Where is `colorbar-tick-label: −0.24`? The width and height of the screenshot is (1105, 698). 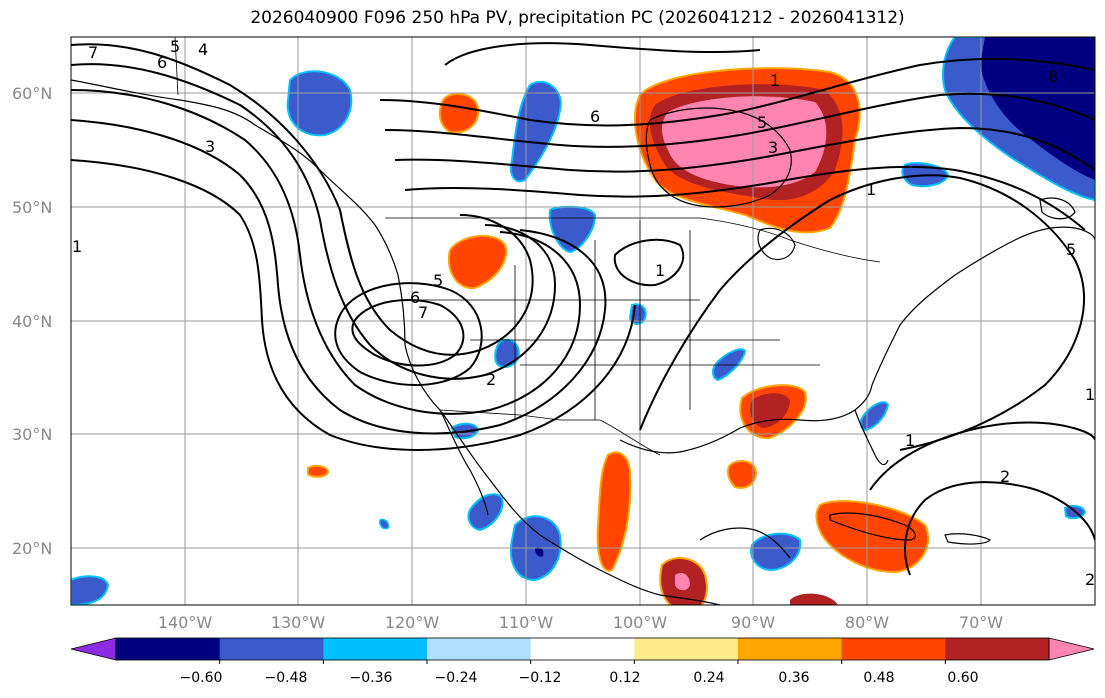 colorbar-tick-label: −0.24 is located at coordinates (456, 678).